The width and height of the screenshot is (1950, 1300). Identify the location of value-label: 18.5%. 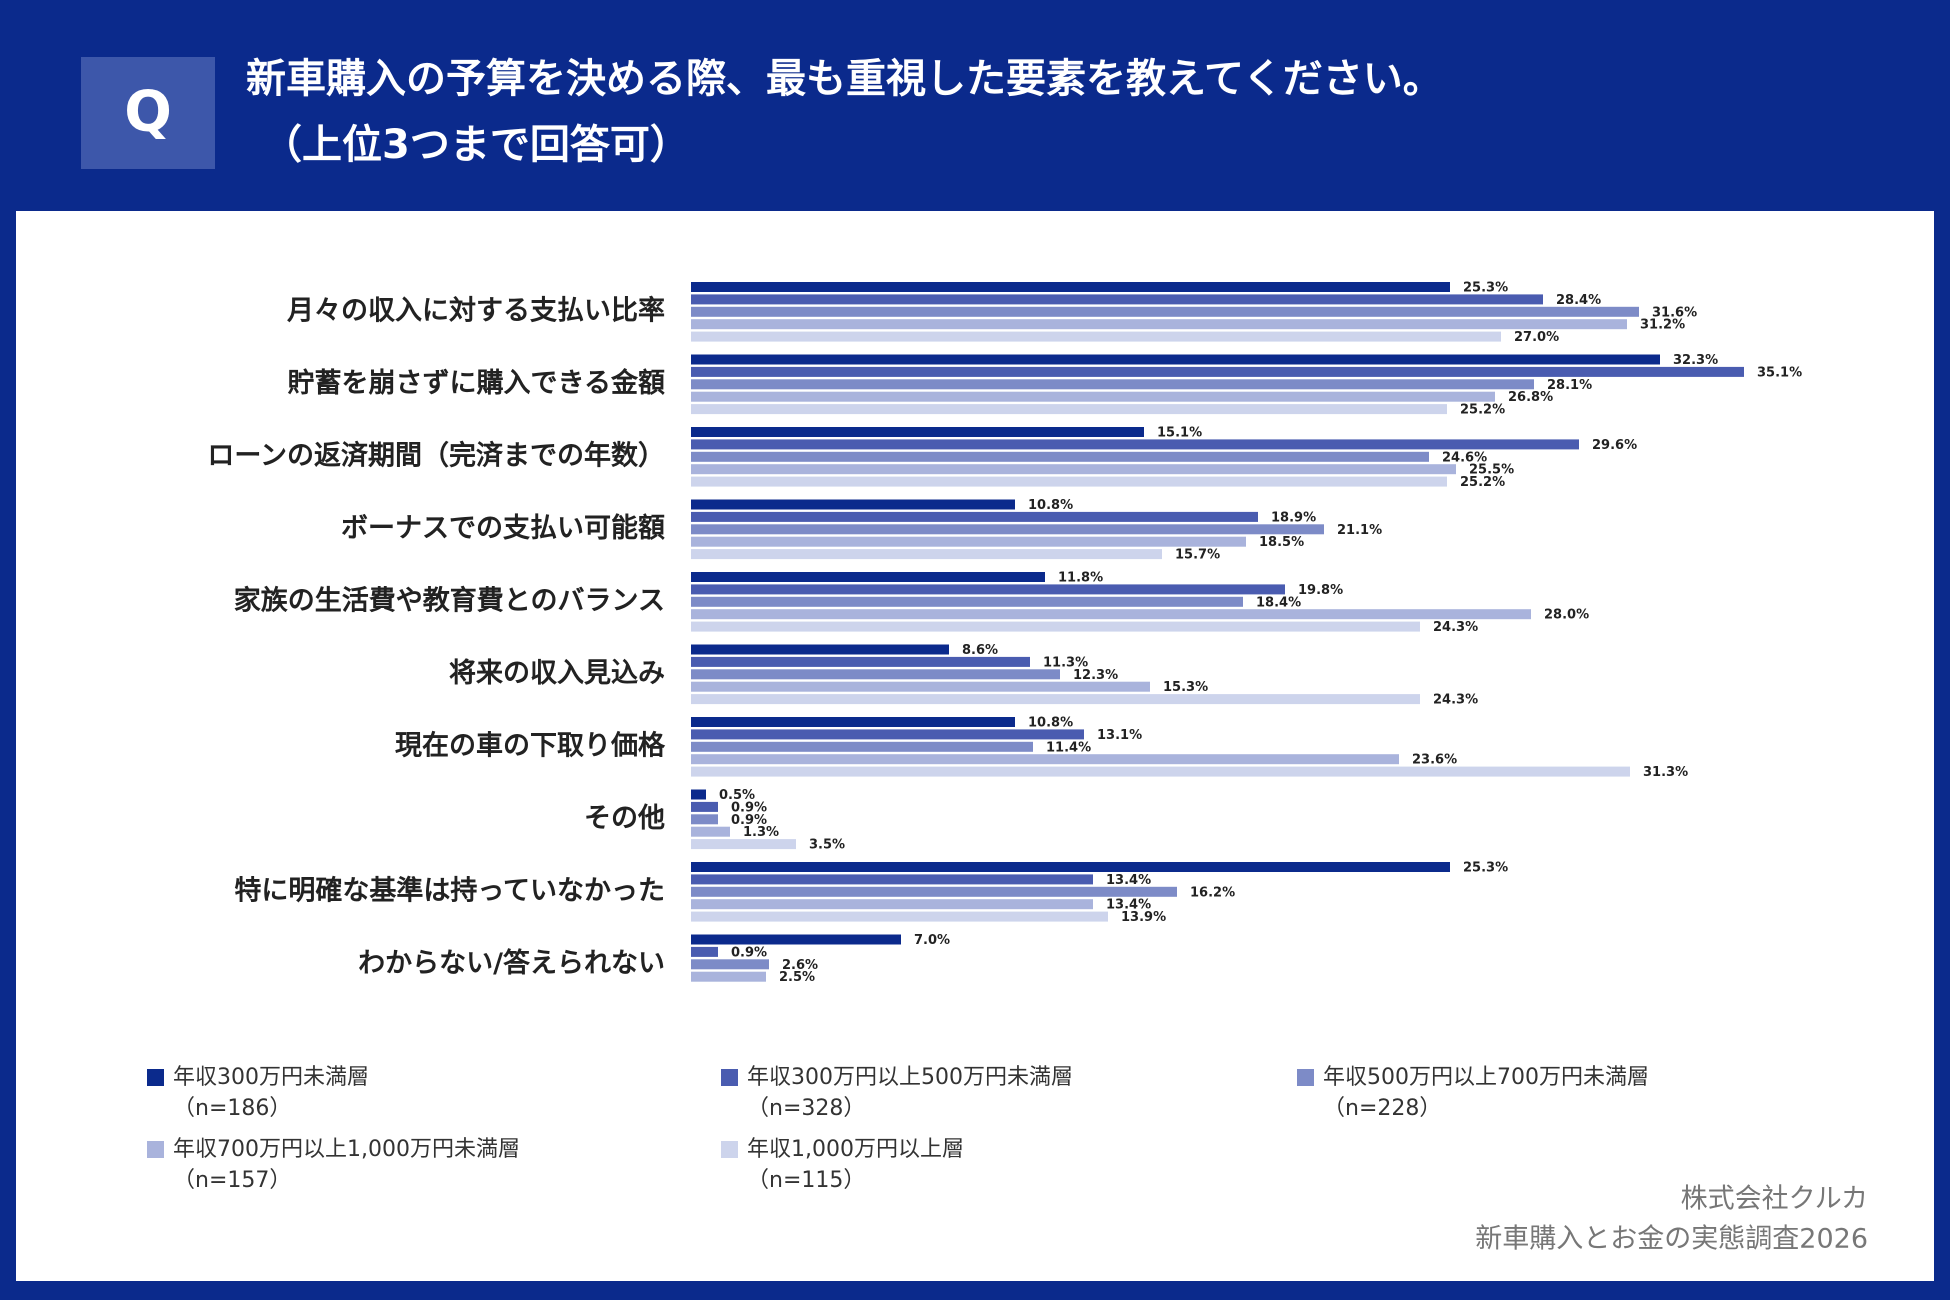
(1281, 542).